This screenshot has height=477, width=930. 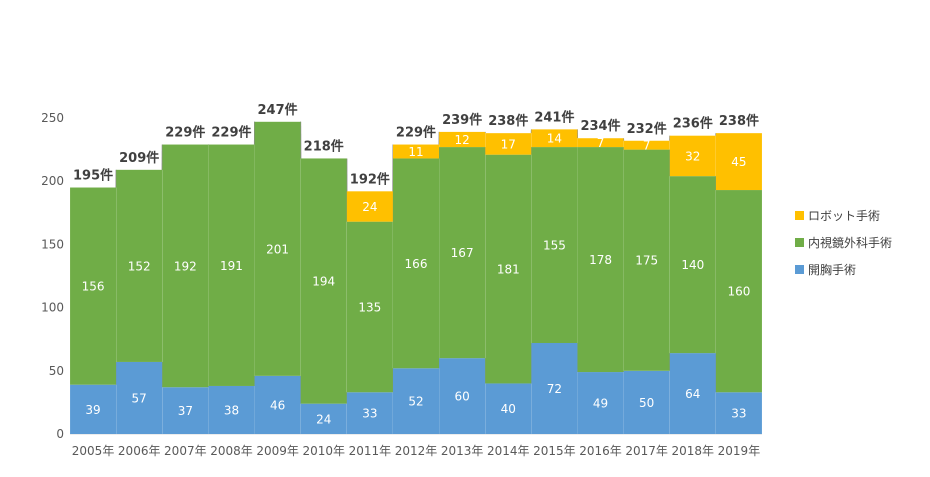 I want to click on total-label: 195件, so click(x=93, y=176).